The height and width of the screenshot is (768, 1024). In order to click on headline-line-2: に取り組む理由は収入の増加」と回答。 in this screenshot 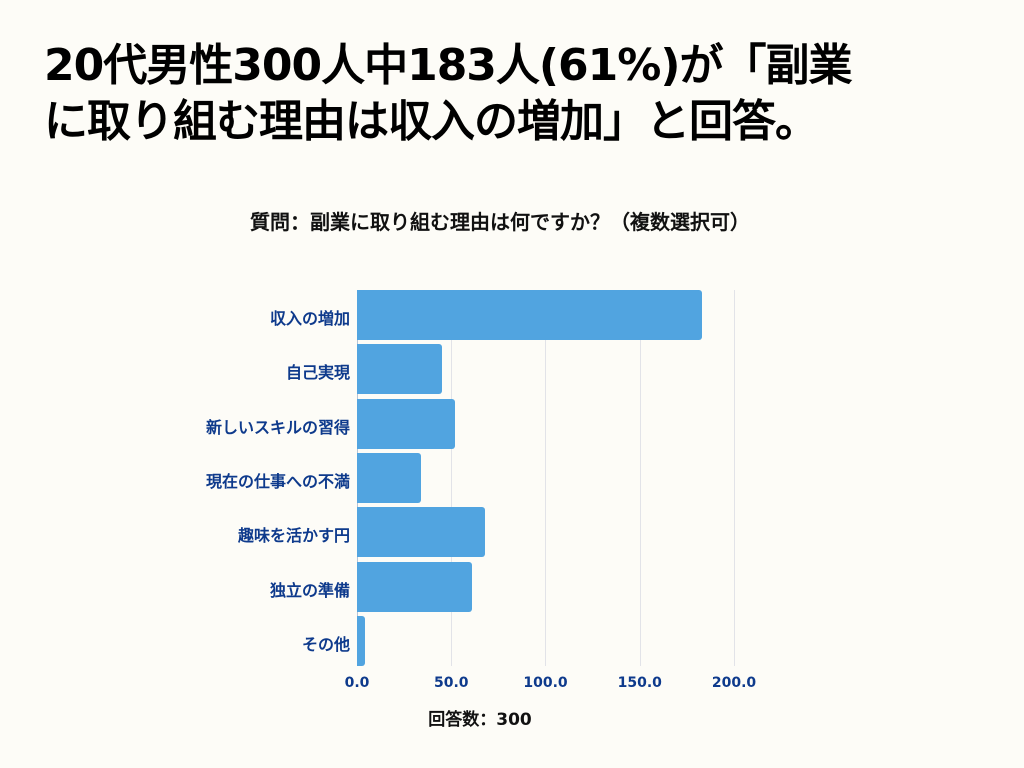, I will do `click(431, 121)`.